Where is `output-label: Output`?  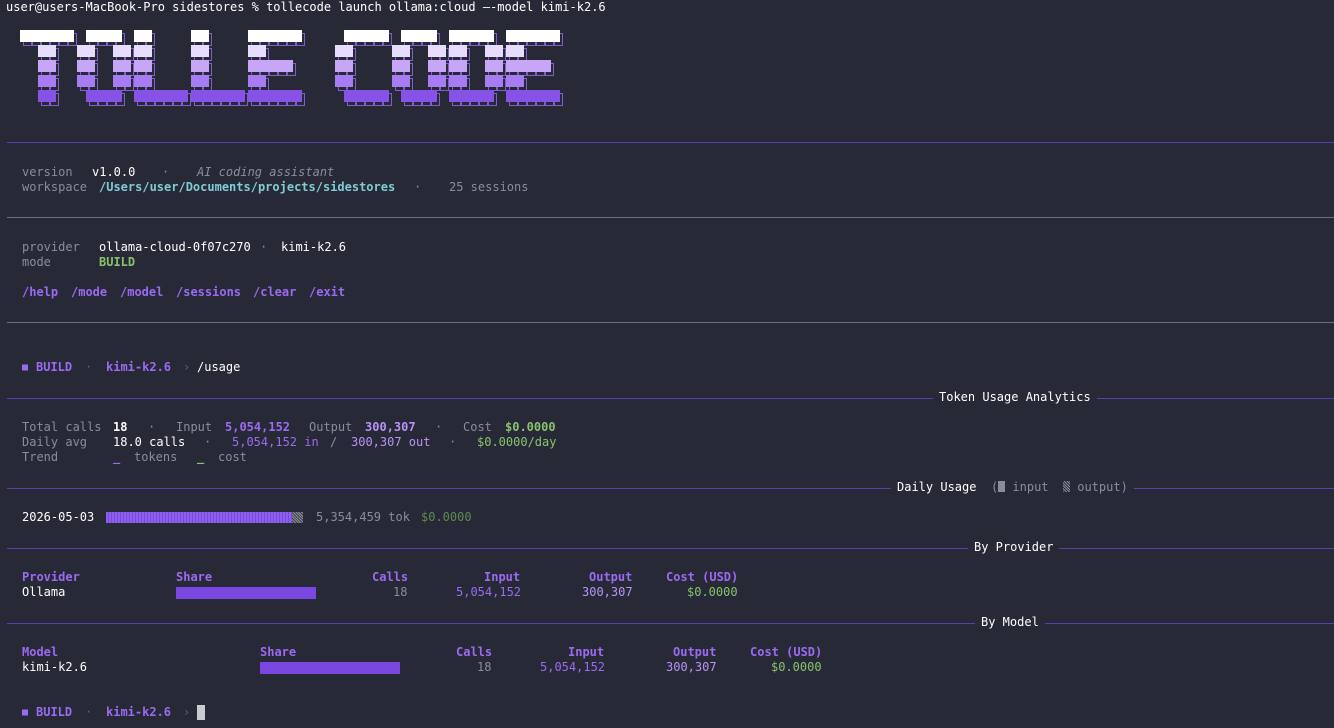
output-label: Output is located at coordinates (331, 427).